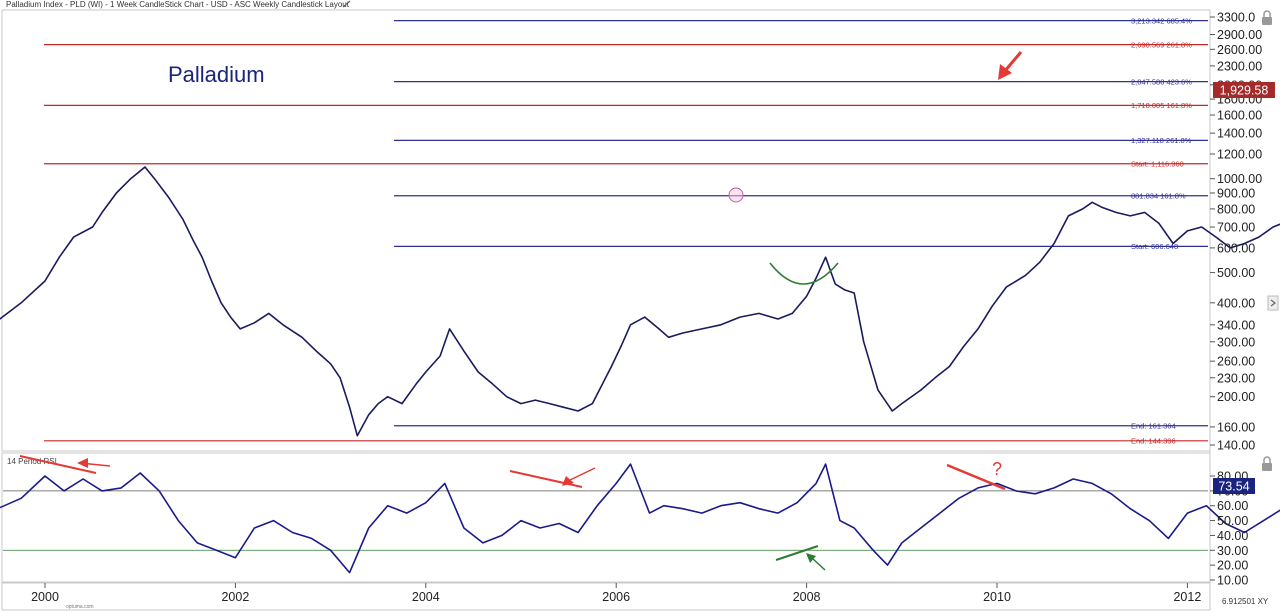  Describe the element at coordinates (1161, 105) in the screenshot. I see `fib-label: 1,718.005 161.8%` at that location.